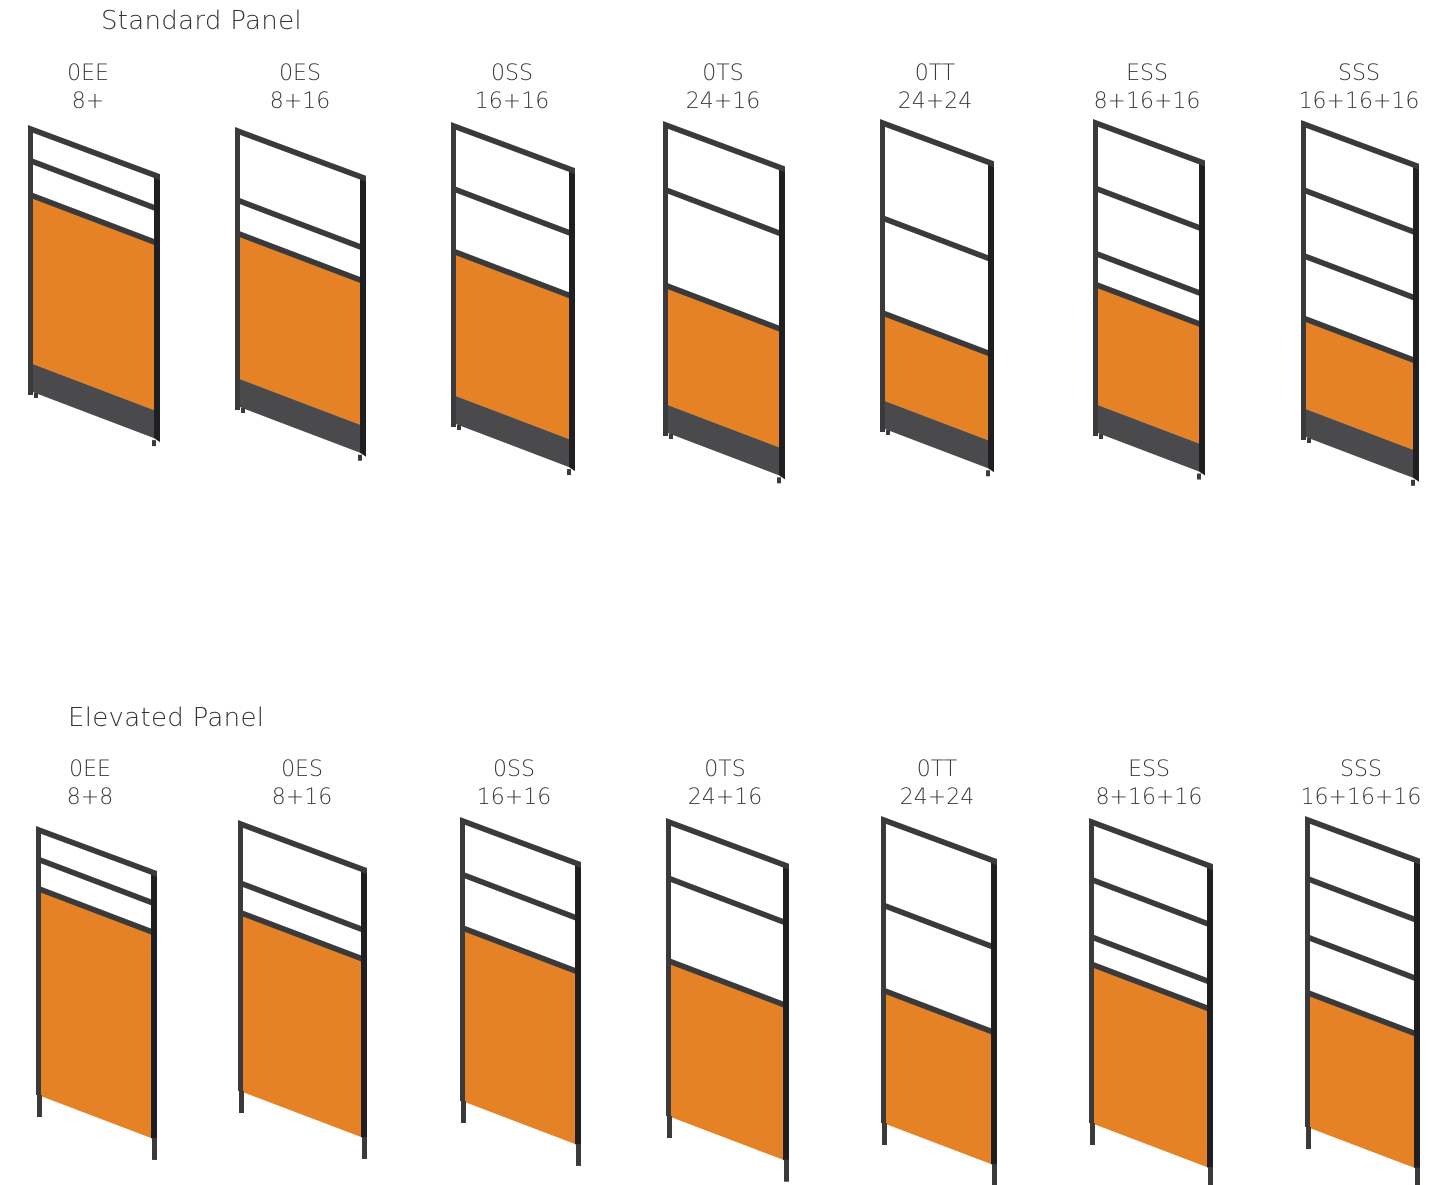 This screenshot has width=1436, height=1185. What do you see at coordinates (166, 718) in the screenshot?
I see `elevated-panel-title: Elevated Panel` at bounding box center [166, 718].